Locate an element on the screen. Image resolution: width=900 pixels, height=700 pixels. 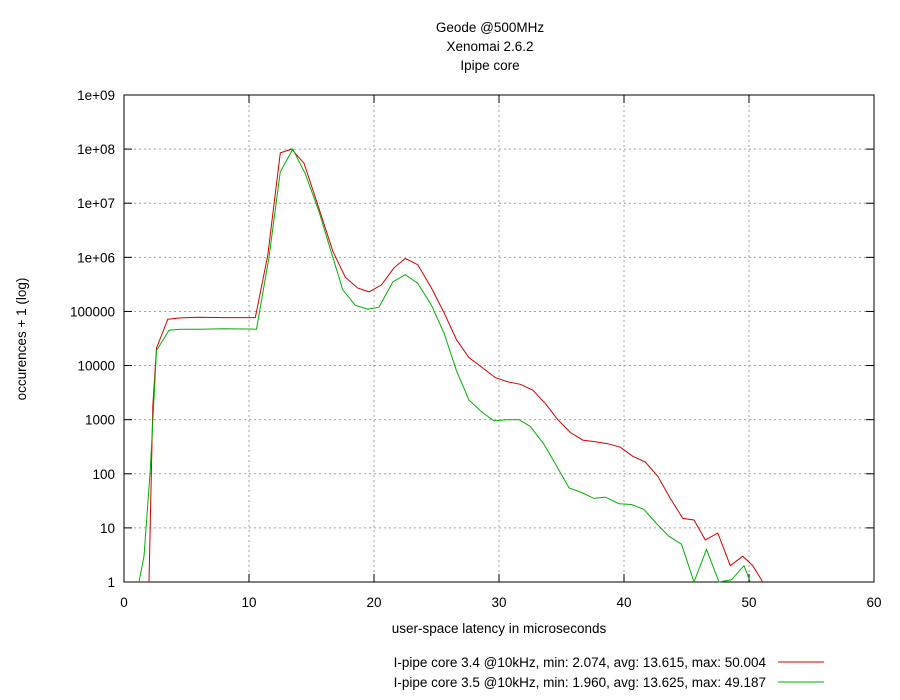
title-line-2: Xenomai 2.6.2 is located at coordinates (489, 46).